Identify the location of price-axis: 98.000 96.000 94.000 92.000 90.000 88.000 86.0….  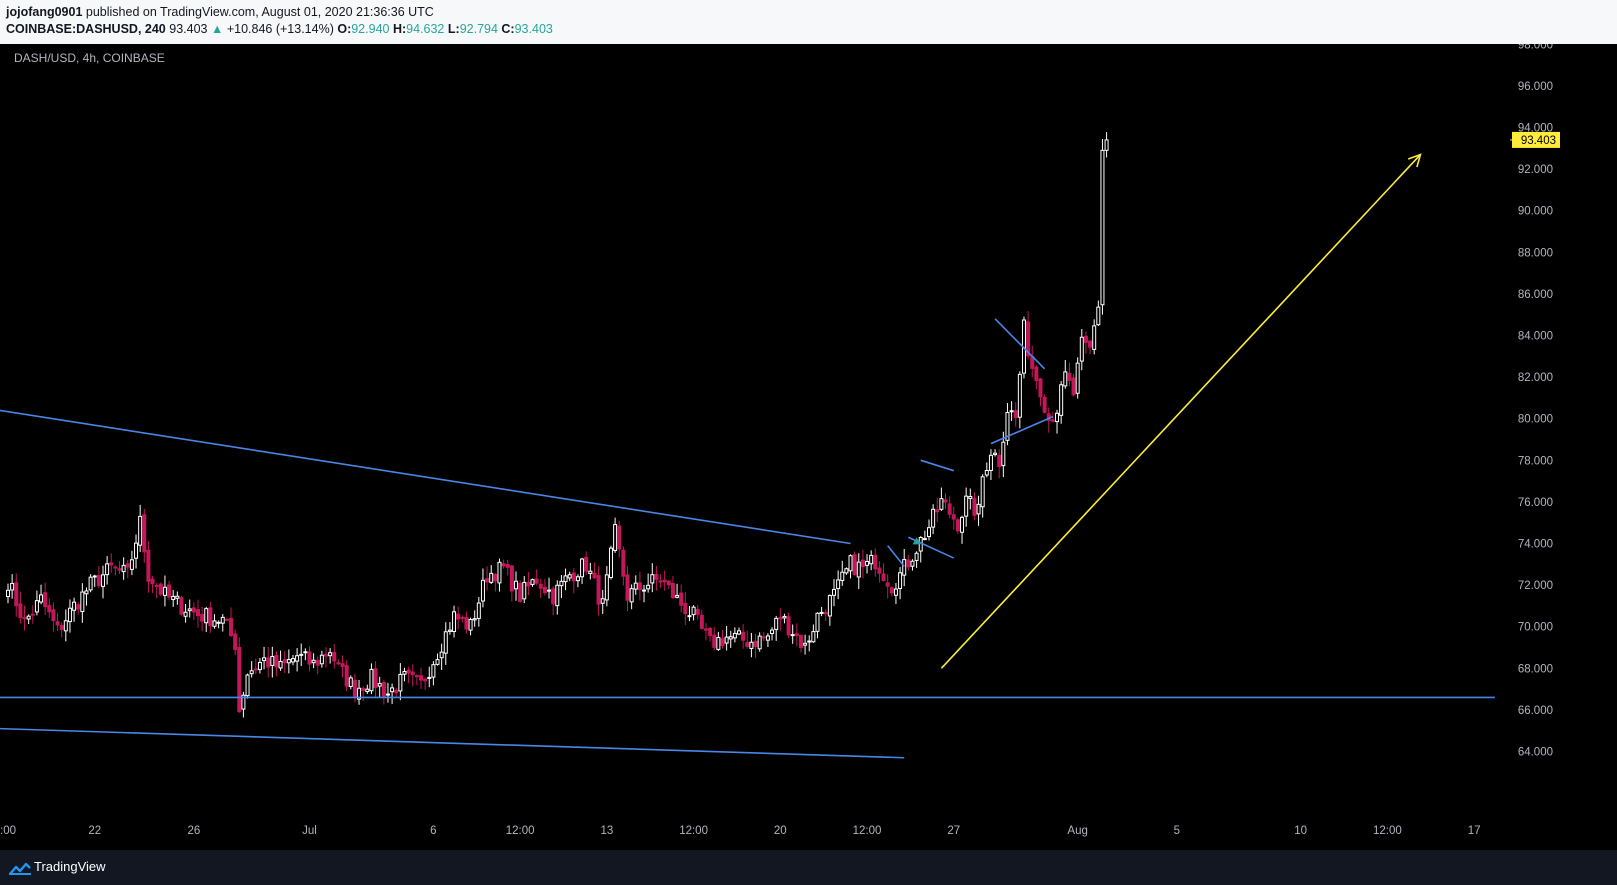
(1535, 401).